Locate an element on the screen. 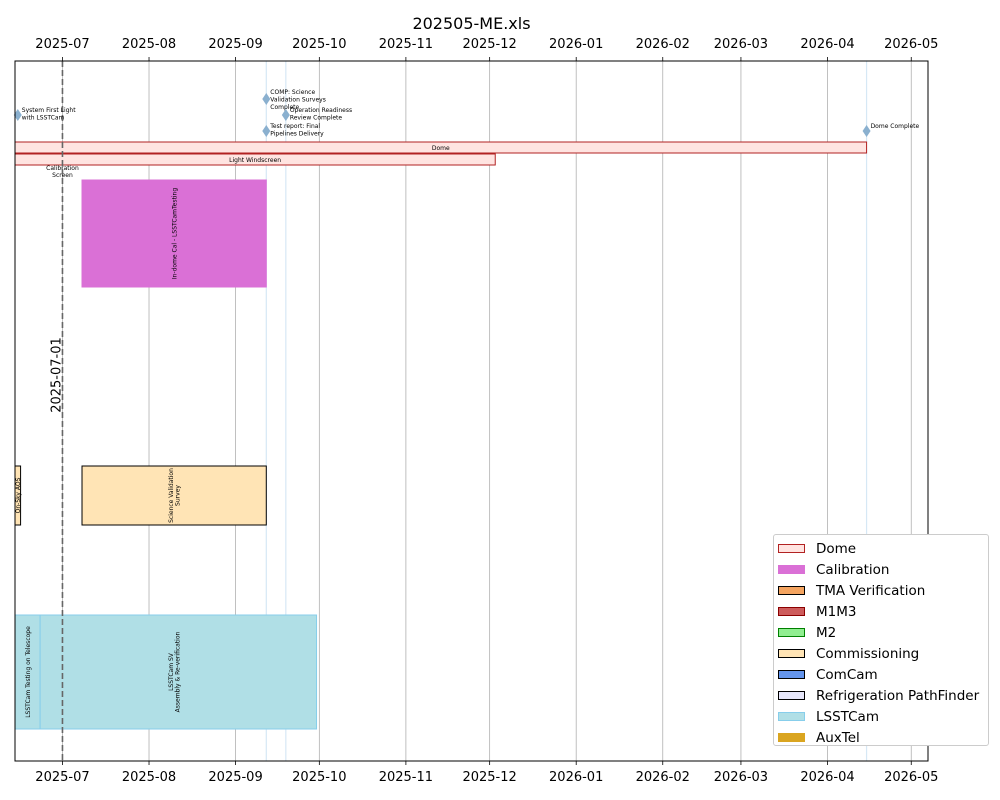 Image resolution: width=1000 pixels, height=800 pixels. legend-label: Refrigeration PathFinder is located at coordinates (898, 695).